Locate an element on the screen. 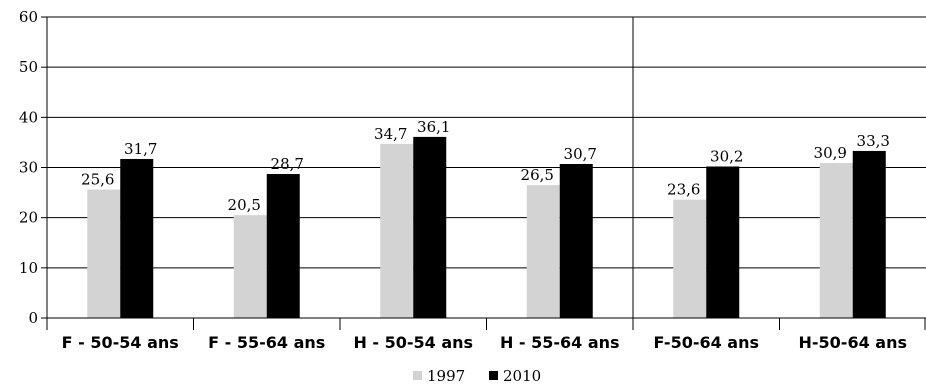 The width and height of the screenshot is (926, 391). data-label: 26,5 is located at coordinates (537, 175).